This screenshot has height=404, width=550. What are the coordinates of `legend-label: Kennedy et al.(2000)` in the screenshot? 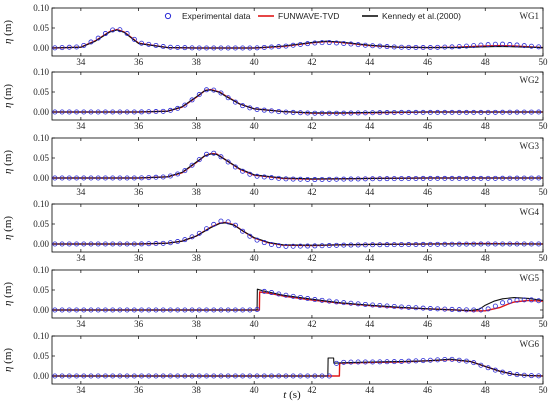 It's located at (421, 16).